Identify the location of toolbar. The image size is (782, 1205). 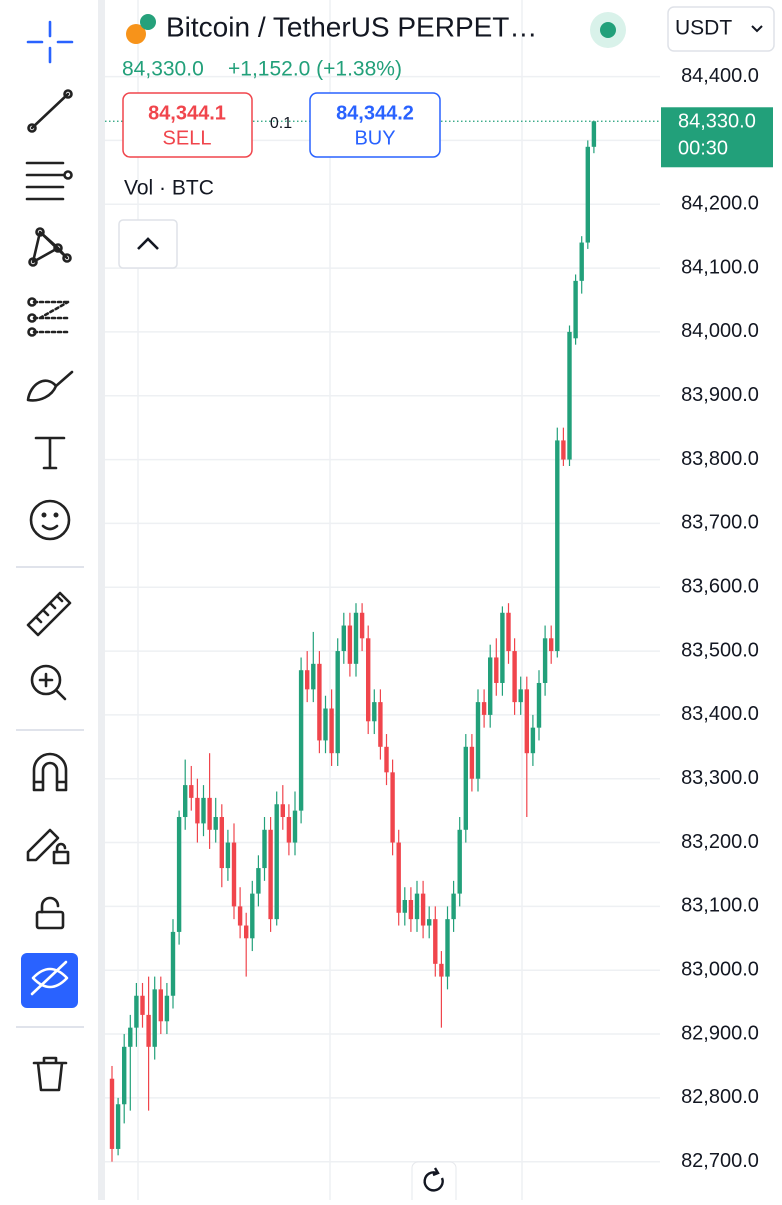
(52, 600).